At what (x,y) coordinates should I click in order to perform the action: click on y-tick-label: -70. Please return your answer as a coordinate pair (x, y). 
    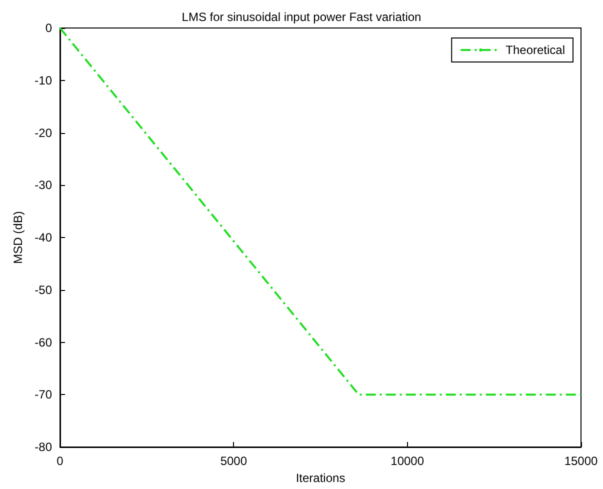
    Looking at the image, I should click on (43, 395).